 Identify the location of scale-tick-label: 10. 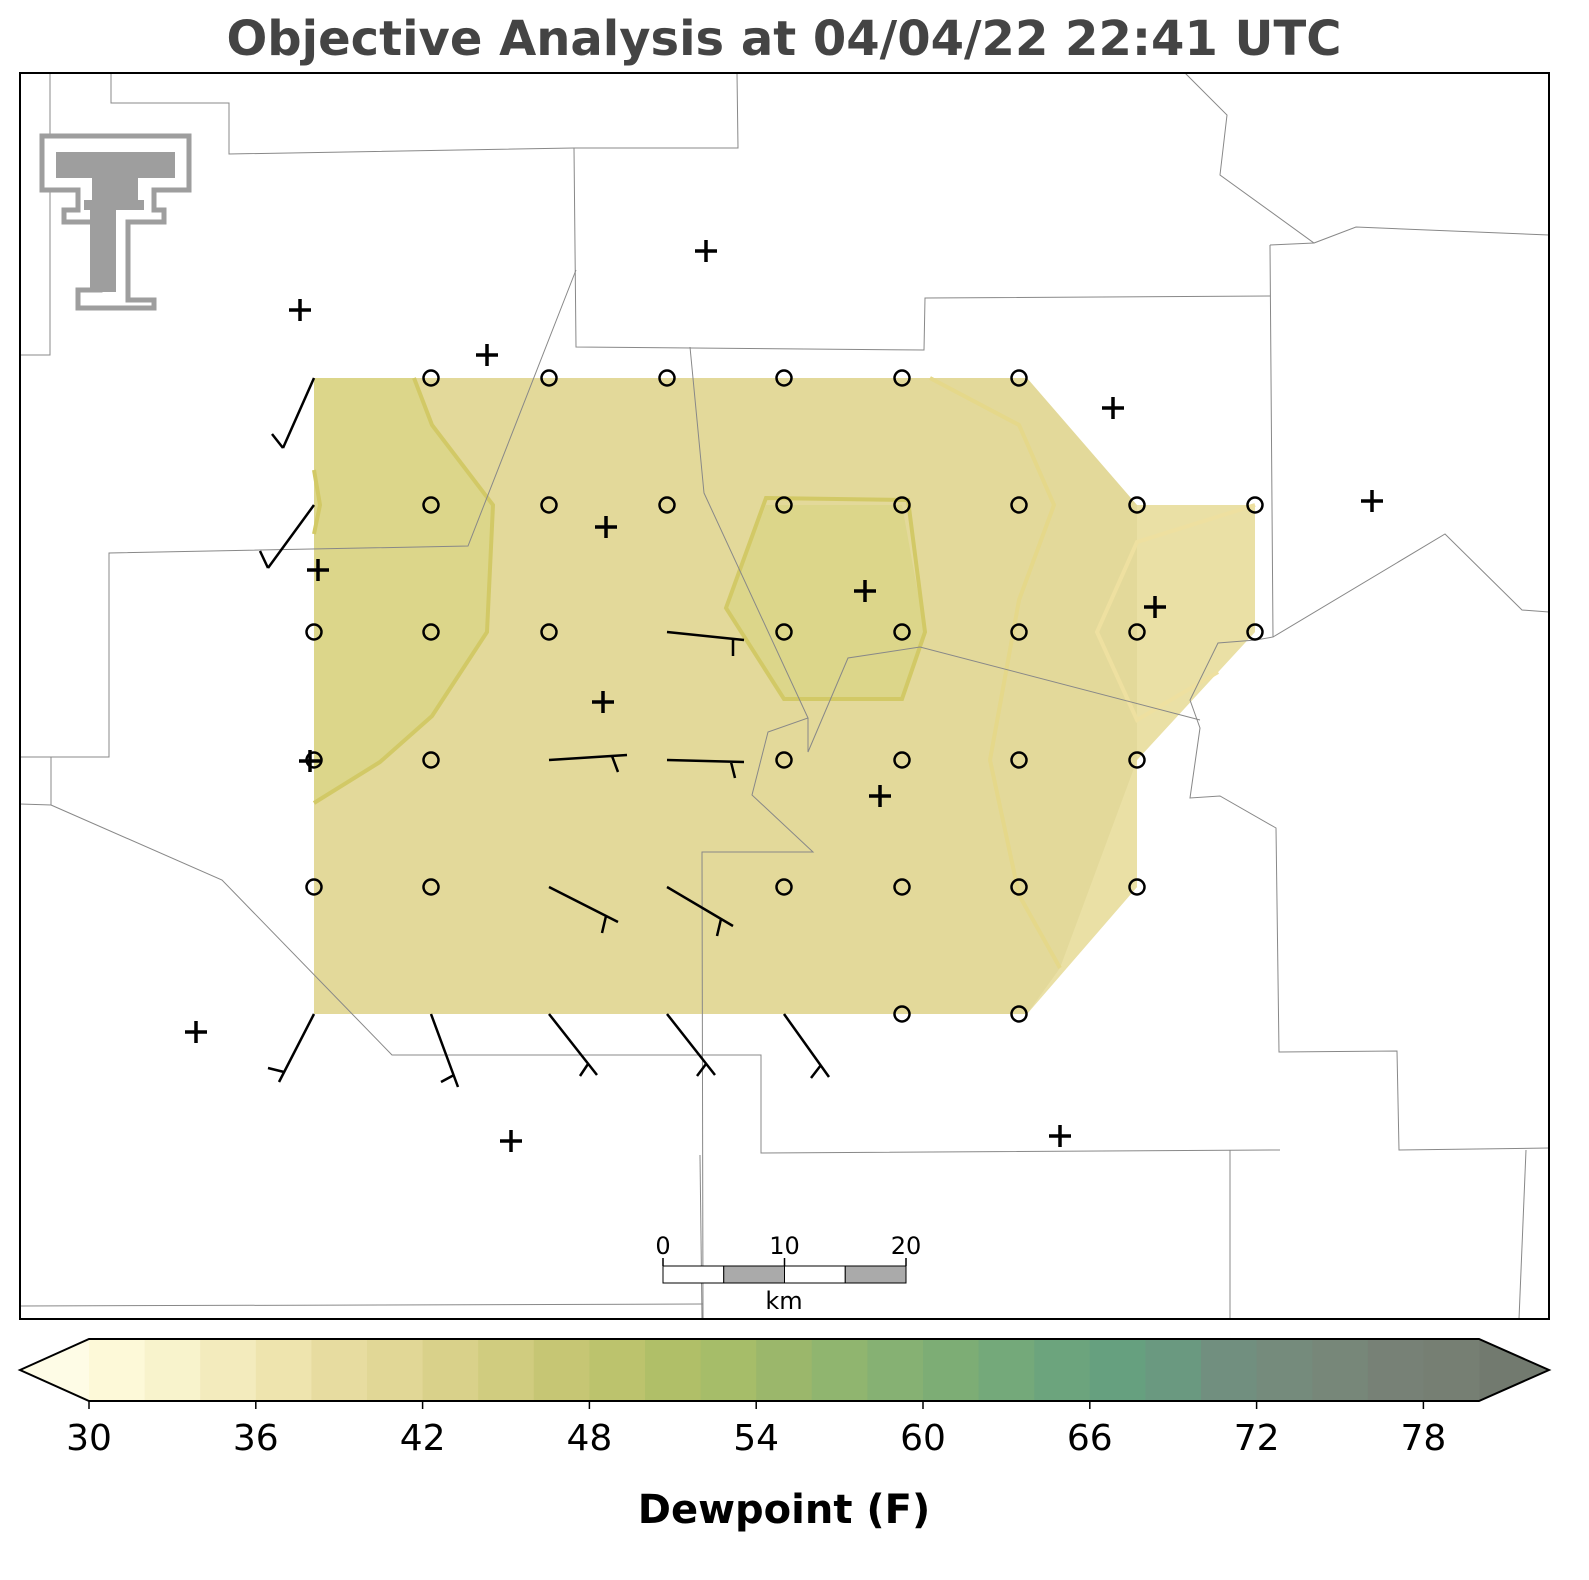
(784, 1246).